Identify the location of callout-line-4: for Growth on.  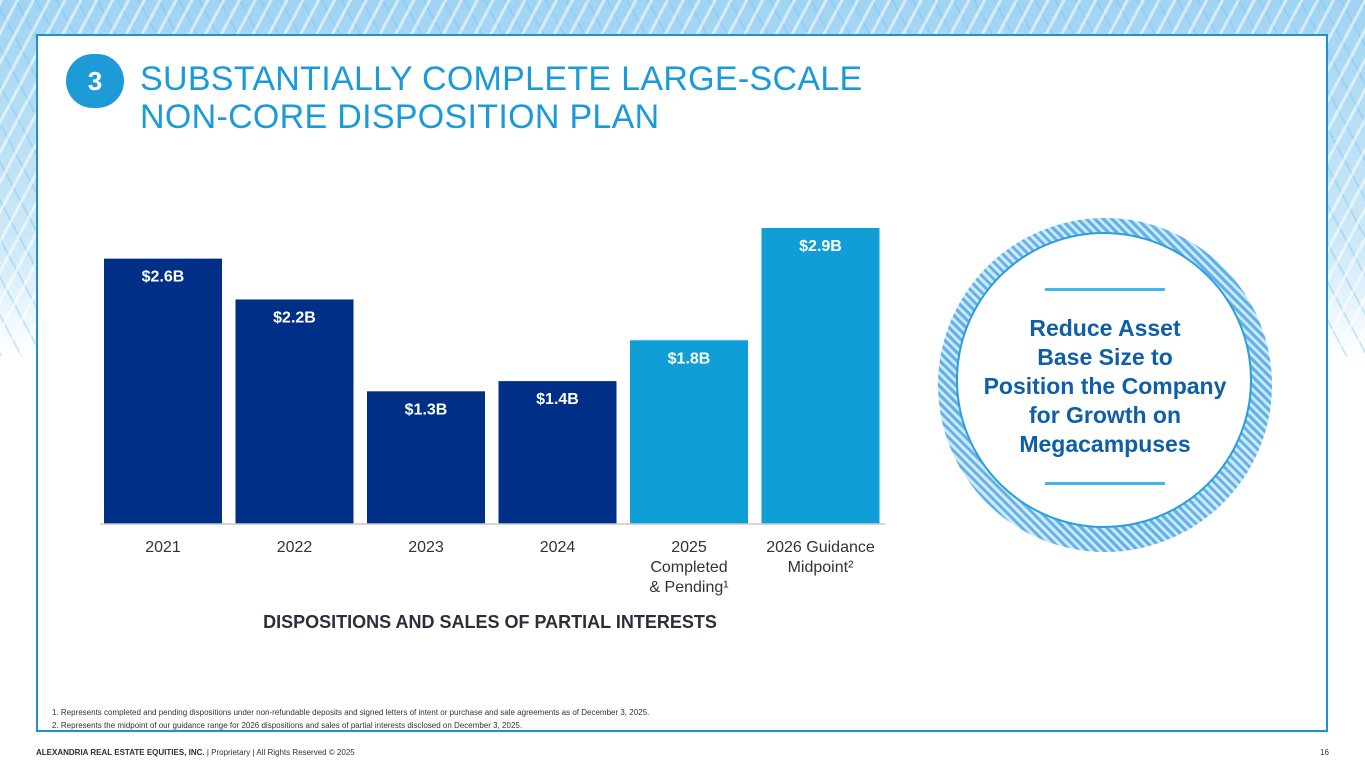
(1105, 415).